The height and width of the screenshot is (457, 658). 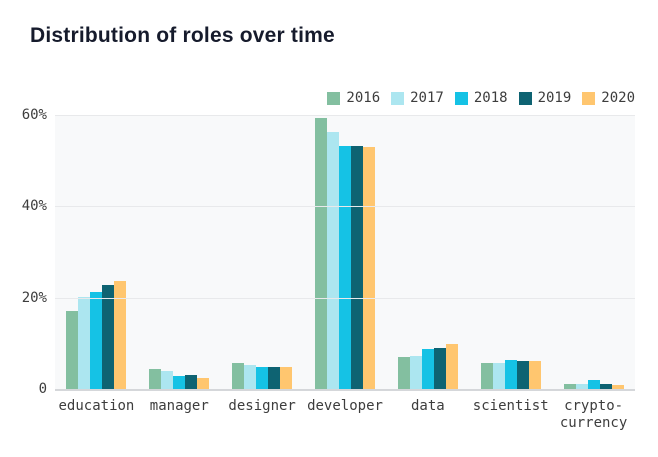 I want to click on legend-item-2016: 2016, so click(x=353, y=98).